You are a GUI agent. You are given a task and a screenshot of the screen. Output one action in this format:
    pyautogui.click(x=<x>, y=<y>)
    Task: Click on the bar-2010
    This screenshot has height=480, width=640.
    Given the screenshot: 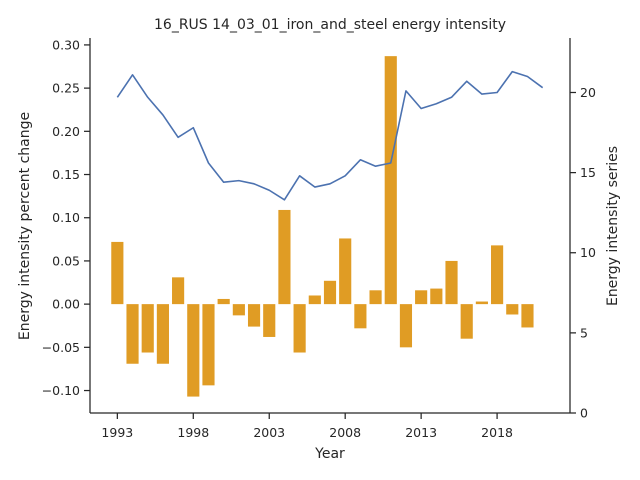 What is the action you would take?
    pyautogui.click(x=375, y=297)
    